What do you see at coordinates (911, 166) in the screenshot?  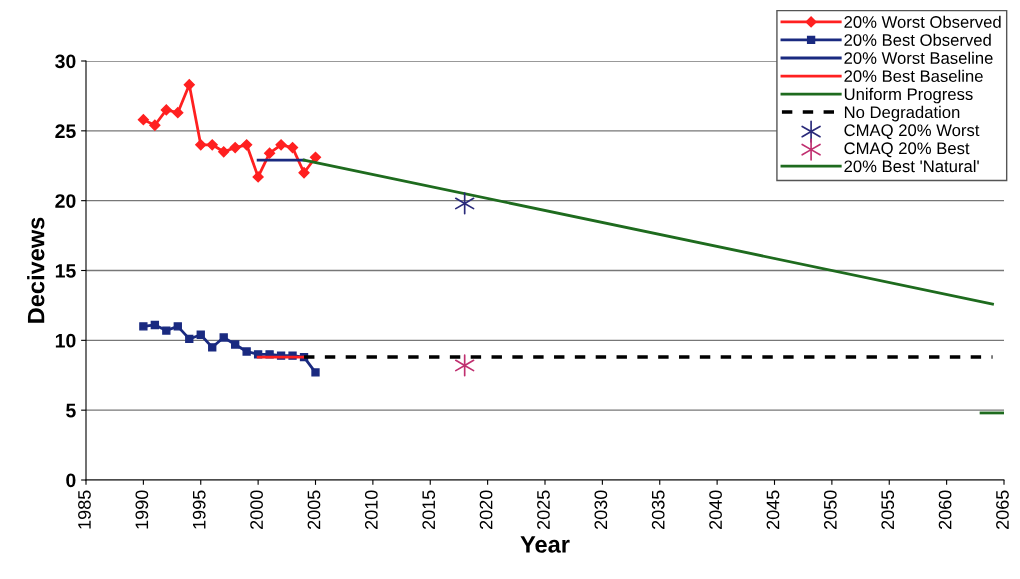 I see `legend-label: 20% Best 'Natural'` at bounding box center [911, 166].